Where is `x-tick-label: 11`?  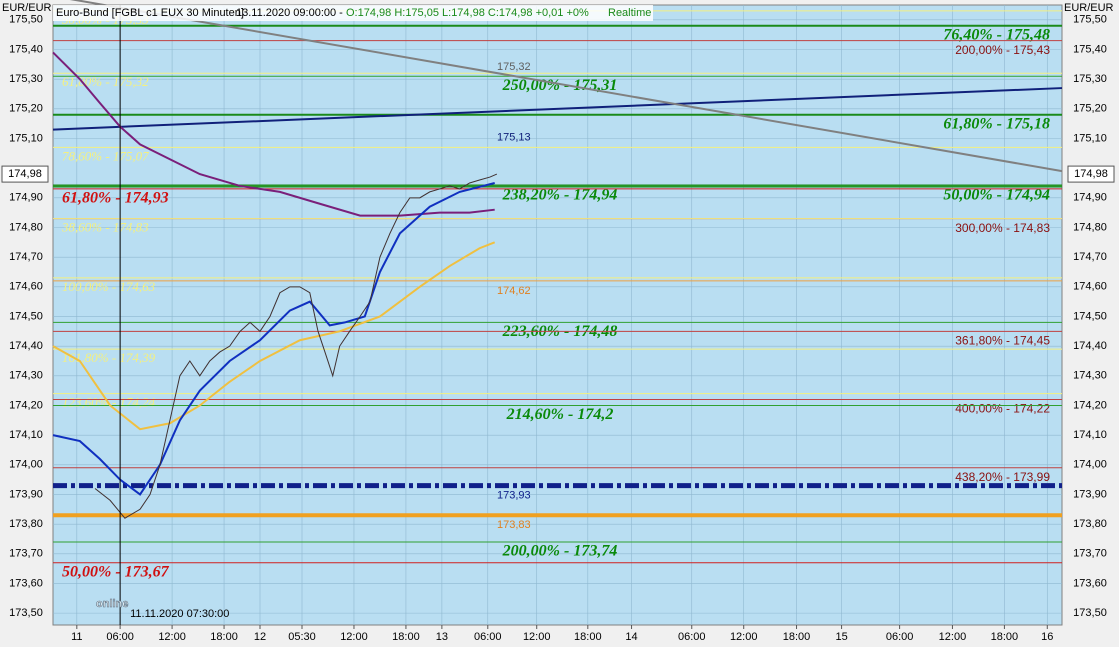
x-tick-label: 11 is located at coordinates (76, 637).